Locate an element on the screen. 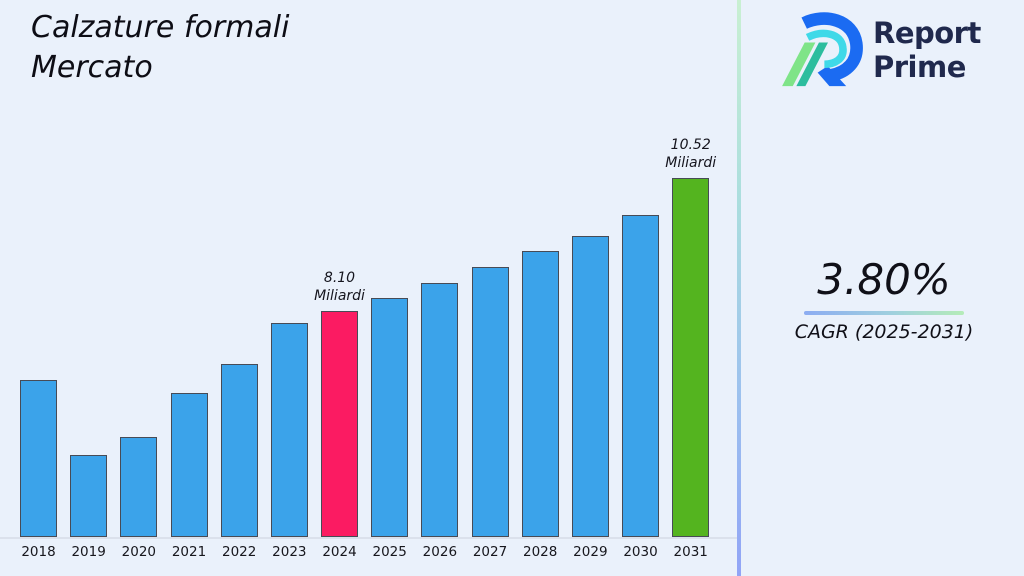 The image size is (1024, 576). bar-2025 is located at coordinates (390, 417).